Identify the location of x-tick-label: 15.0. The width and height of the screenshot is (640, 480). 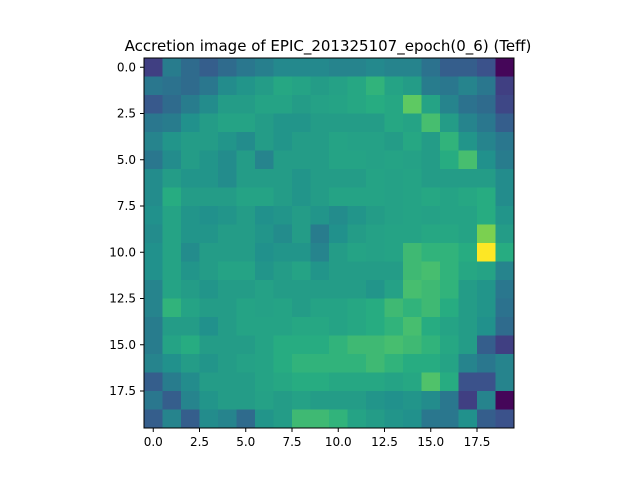
(430, 442).